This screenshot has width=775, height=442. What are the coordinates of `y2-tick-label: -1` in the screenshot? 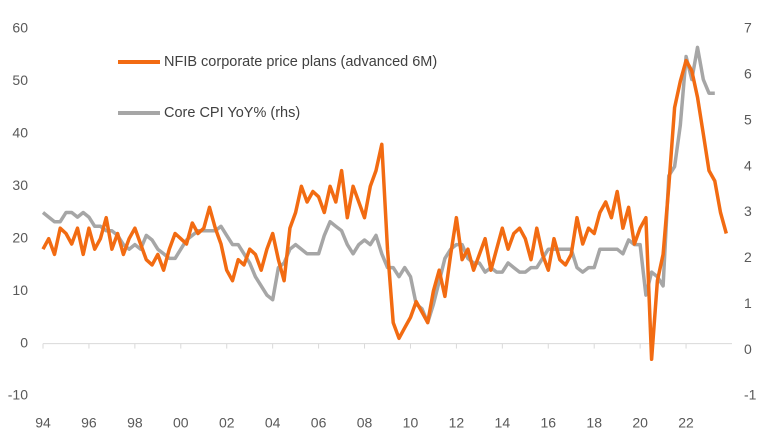 It's located at (750, 395).